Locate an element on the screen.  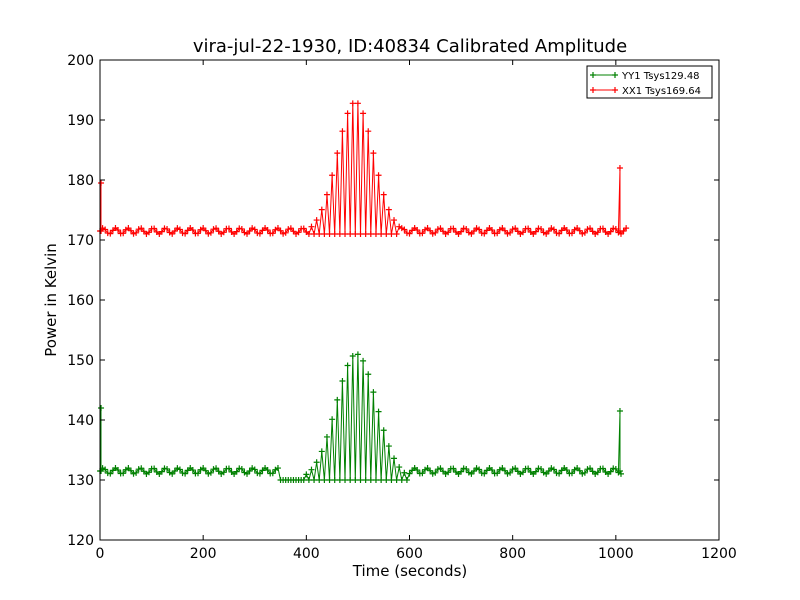
x-tick-label: 600 is located at coordinates (409, 554).